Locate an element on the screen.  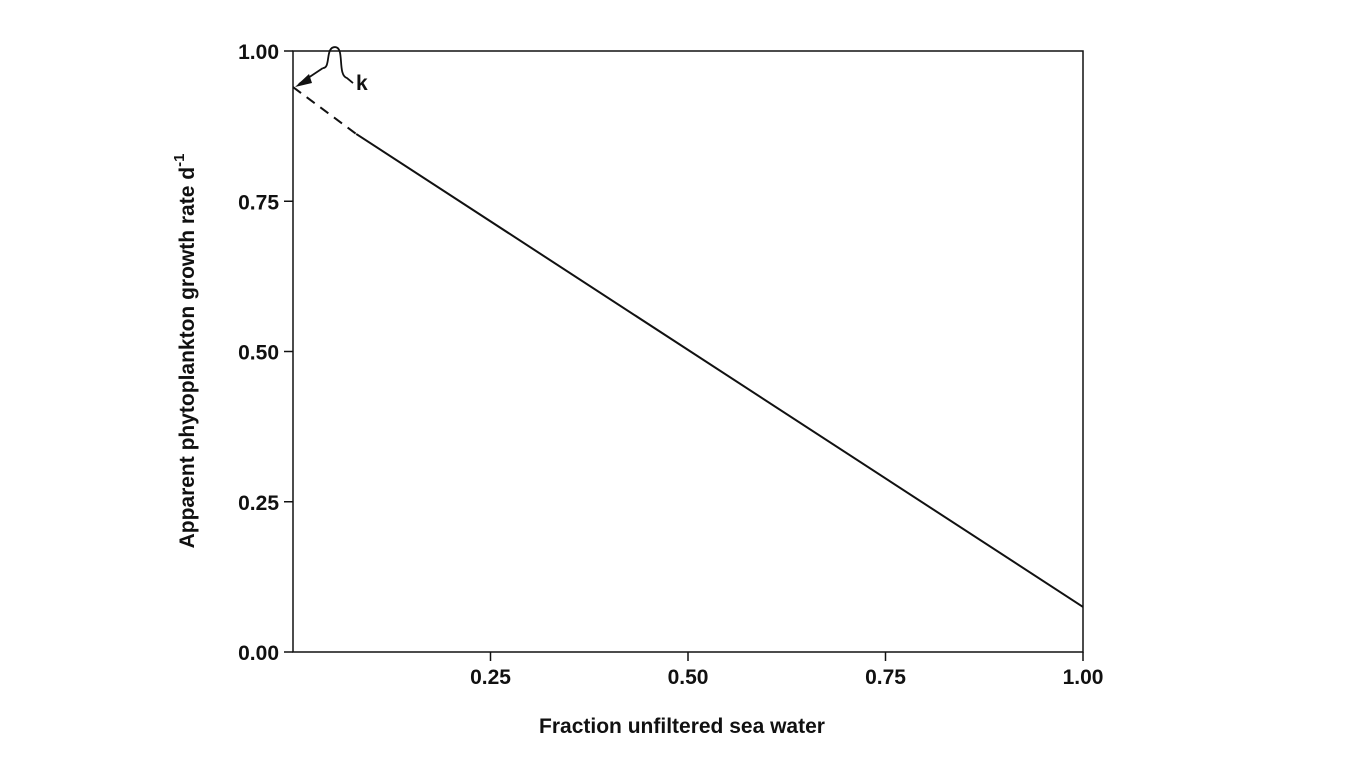
y-axis-label-main: Apparent phytoplankton growth rate d is located at coordinates (187, 358).